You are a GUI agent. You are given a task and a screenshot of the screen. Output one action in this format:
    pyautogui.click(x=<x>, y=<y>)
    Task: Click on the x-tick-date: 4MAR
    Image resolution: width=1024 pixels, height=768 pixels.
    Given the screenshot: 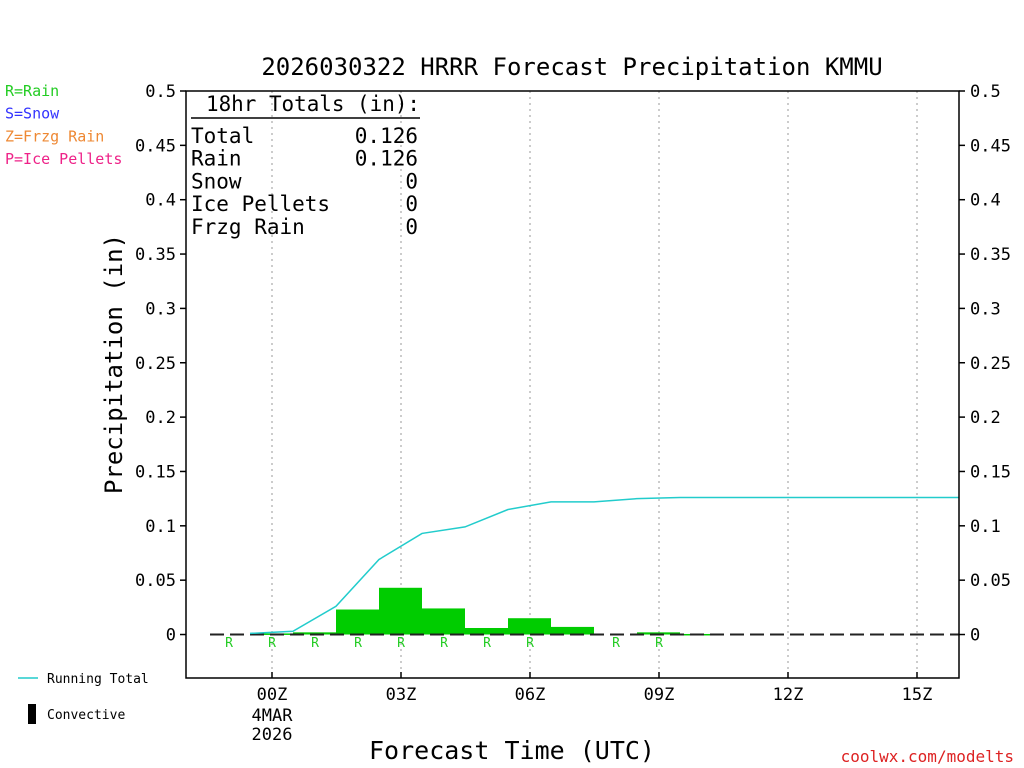 What is the action you would take?
    pyautogui.click(x=273, y=716)
    